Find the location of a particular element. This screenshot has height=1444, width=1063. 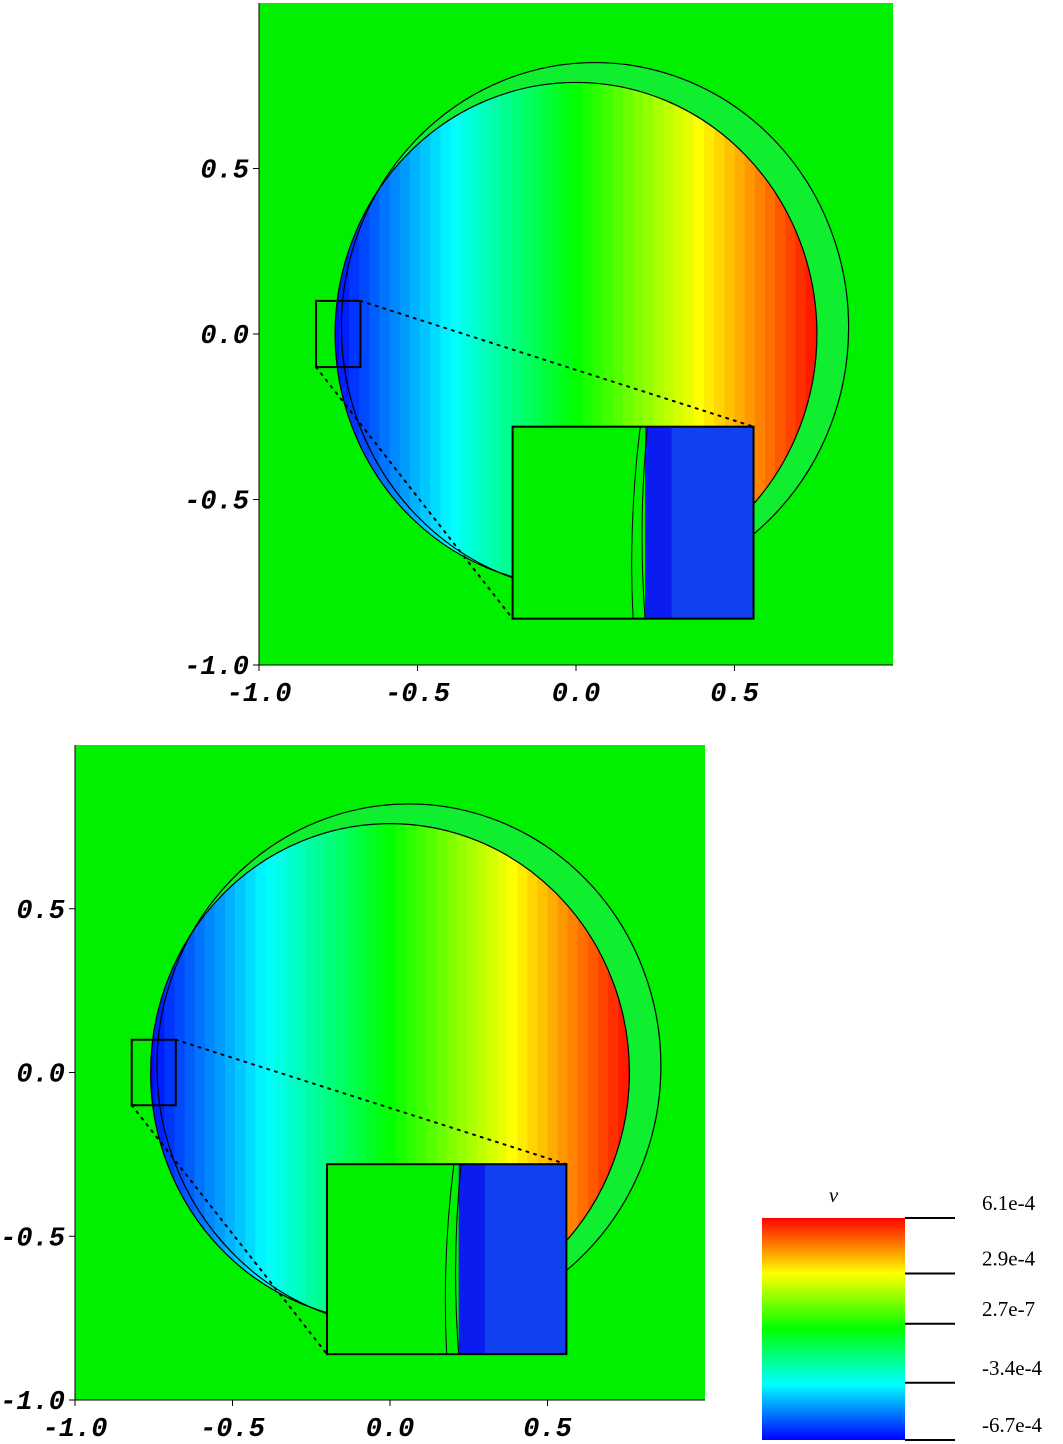

y-tick-label: -1.0 is located at coordinates (32, 1403).